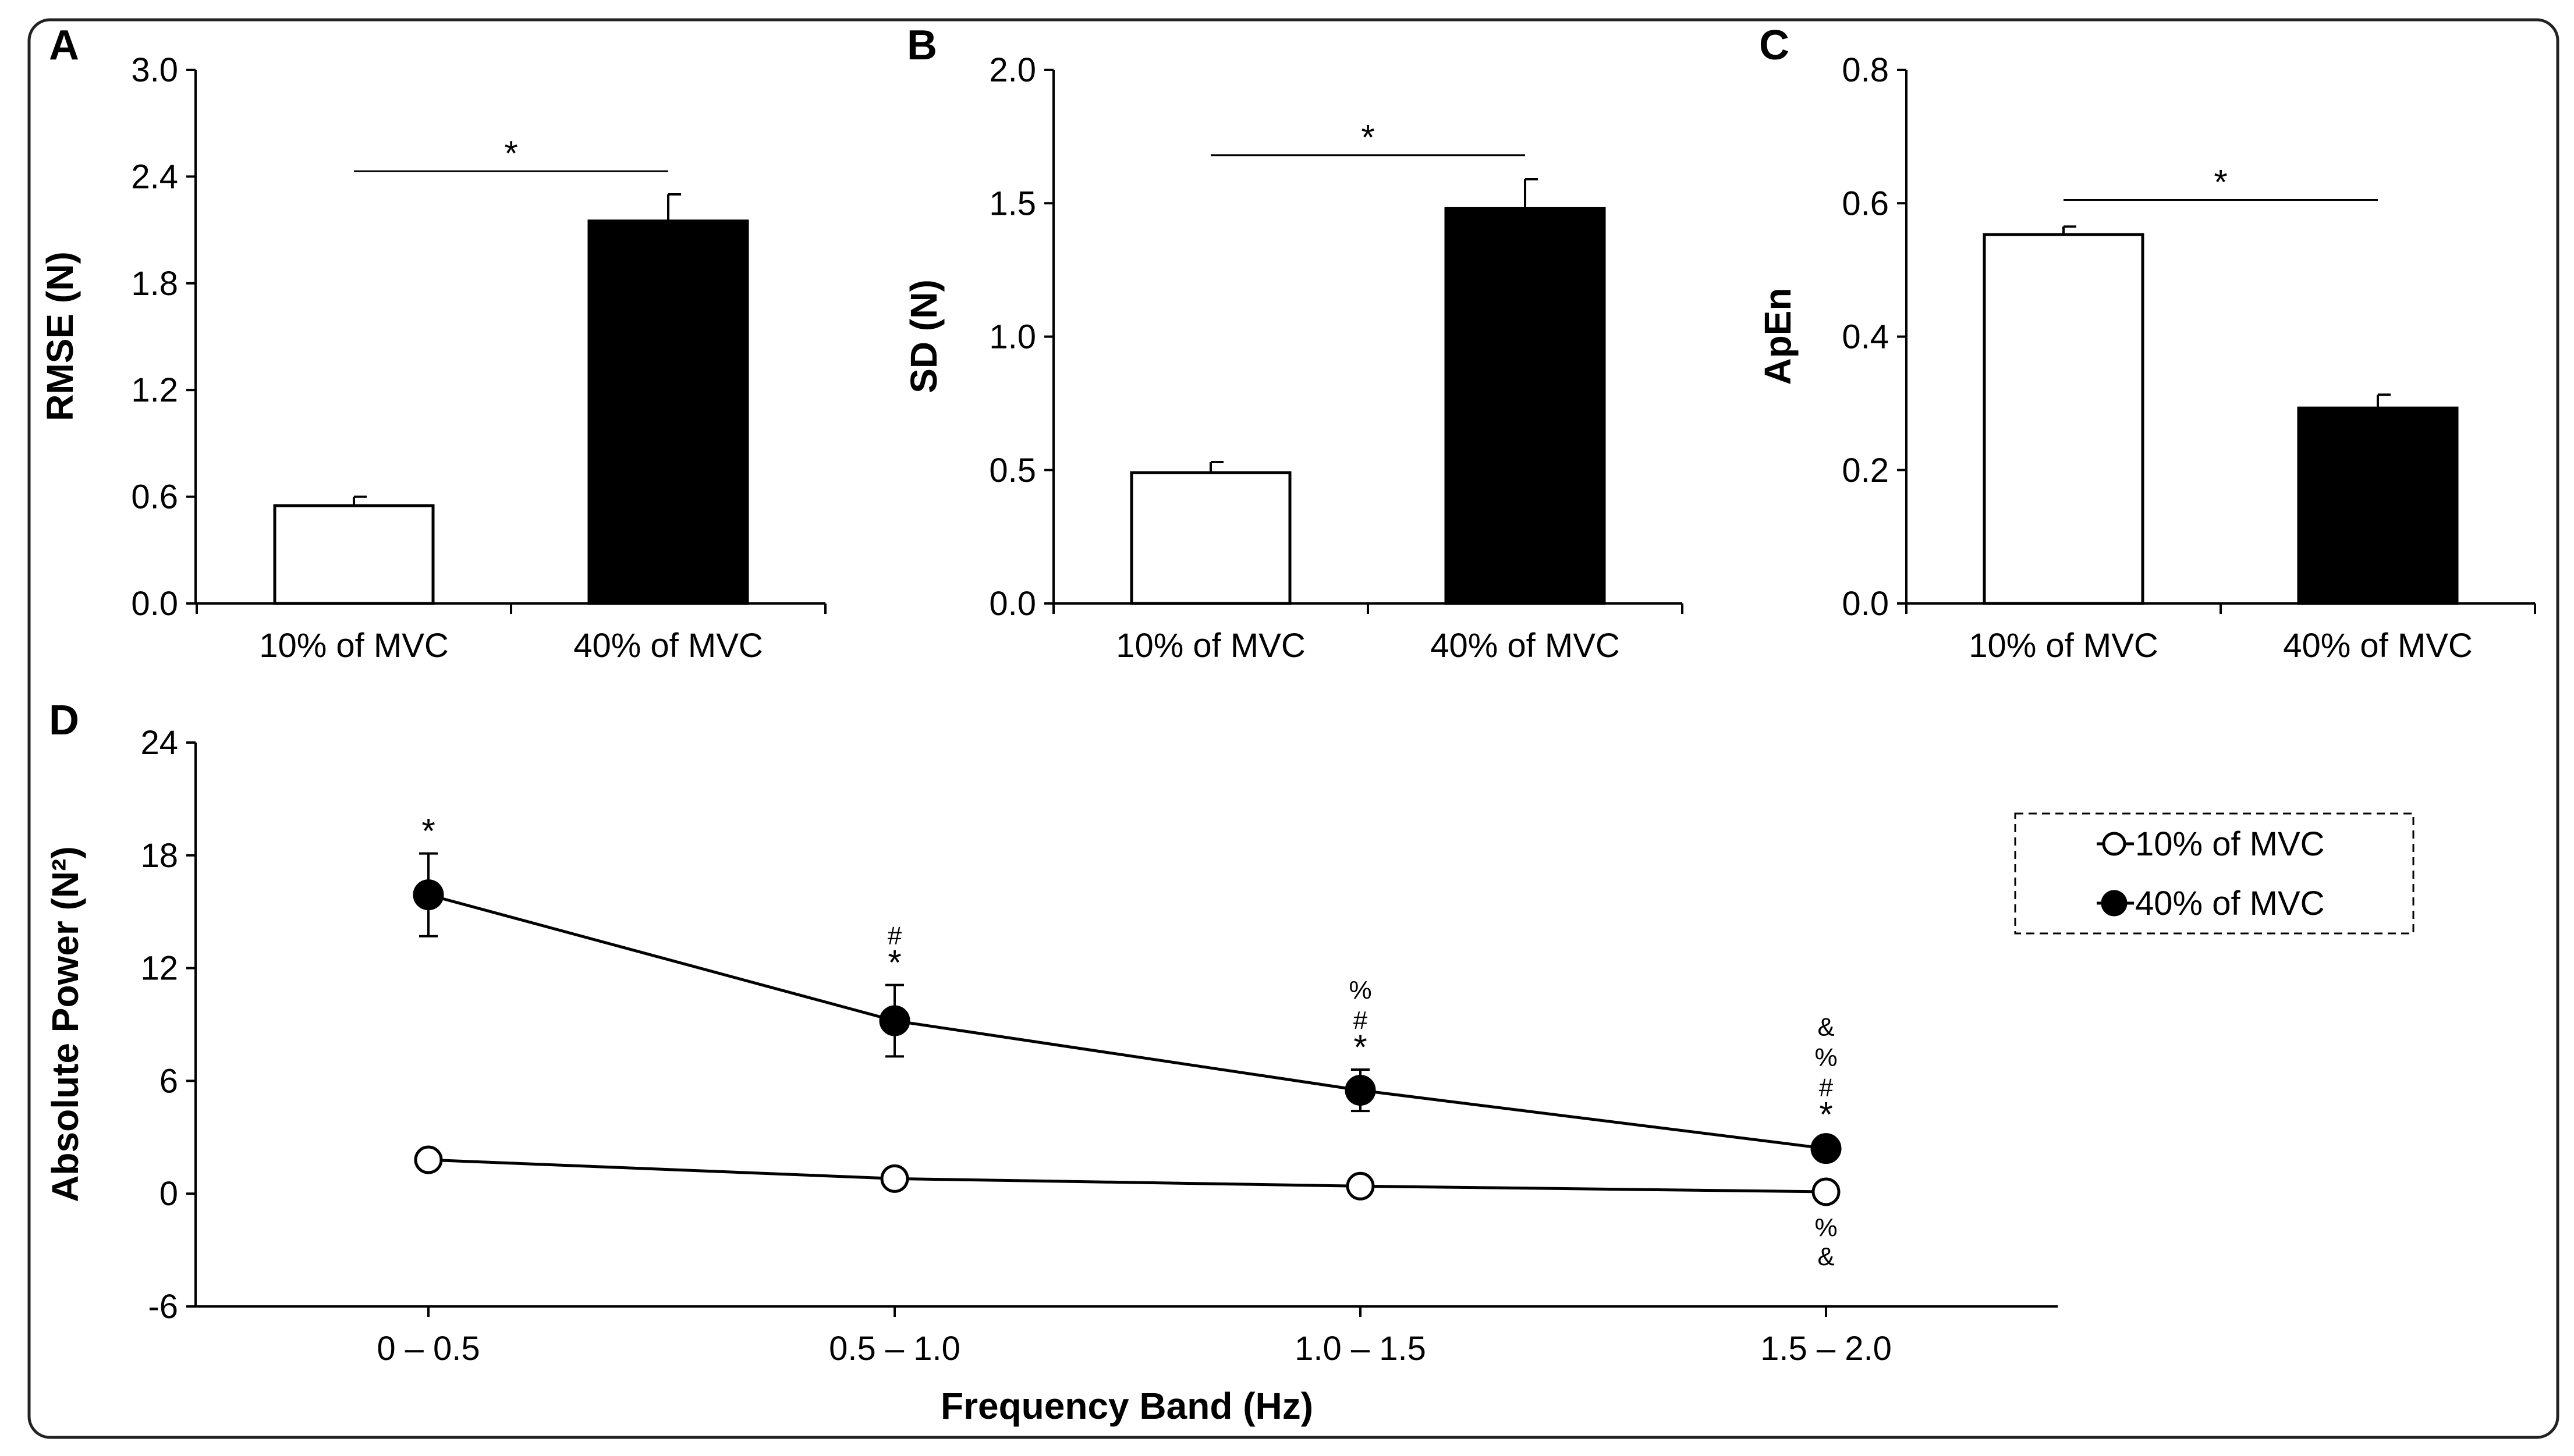 The image size is (2574, 1456). What do you see at coordinates (60, 336) in the screenshot?
I see `y-axis-title: RMSE (N)` at bounding box center [60, 336].